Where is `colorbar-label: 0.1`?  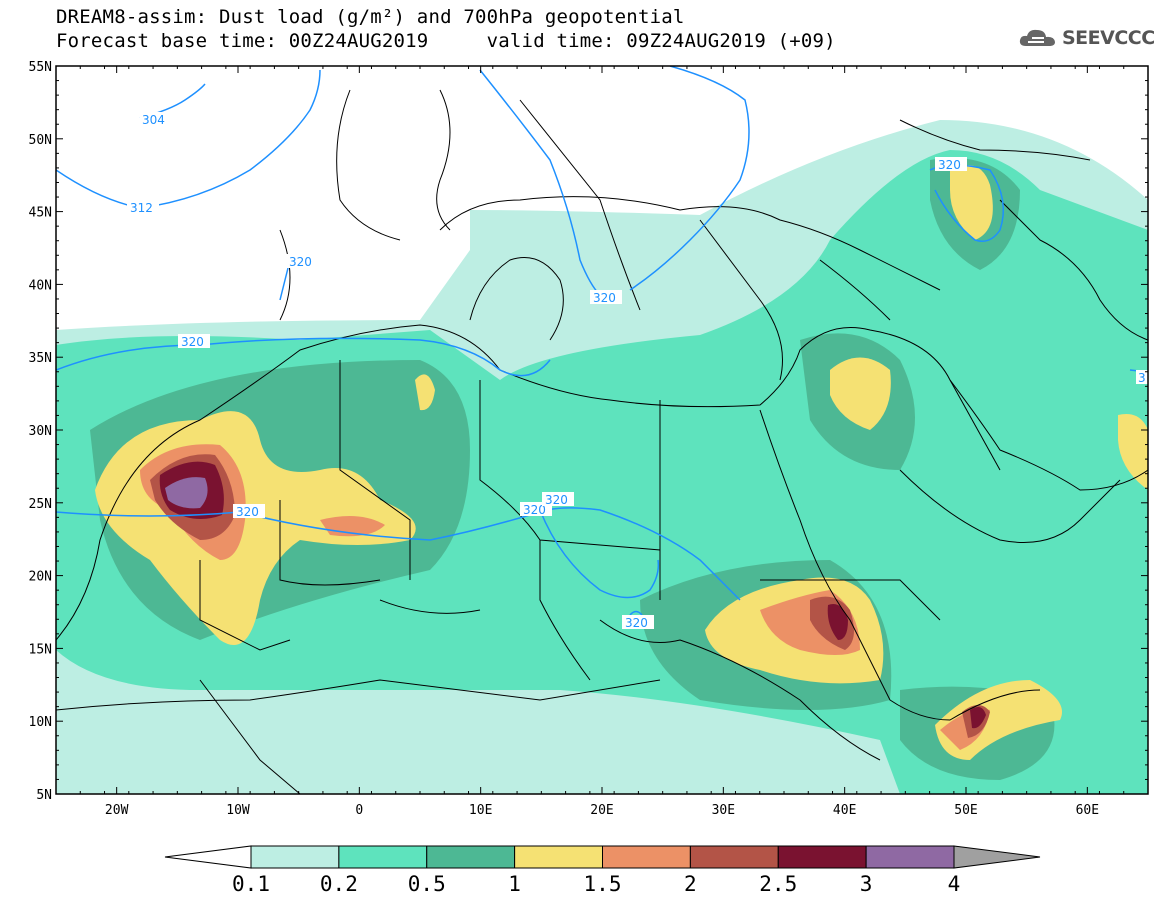 colorbar-label: 0.1 is located at coordinates (251, 884).